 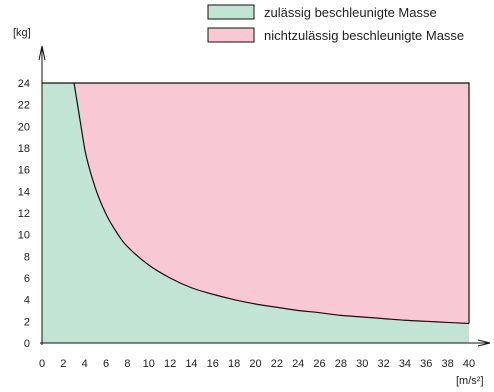 I want to click on x-tick-label: 32, so click(x=383, y=364).